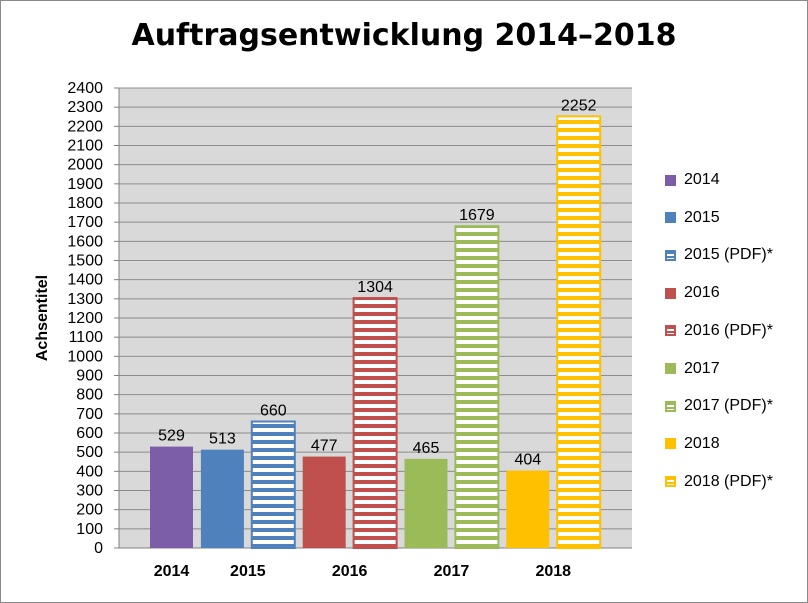 The image size is (808, 603). Describe the element at coordinates (85, 222) in the screenshot. I see `y-tick-label: 1700` at that location.